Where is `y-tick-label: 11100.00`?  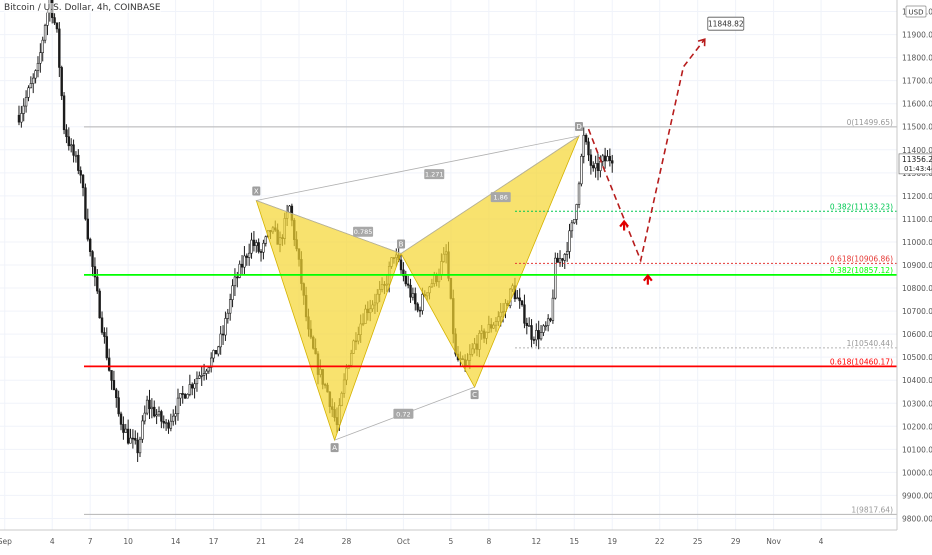
y-tick-label: 11100.00 is located at coordinates (917, 219).